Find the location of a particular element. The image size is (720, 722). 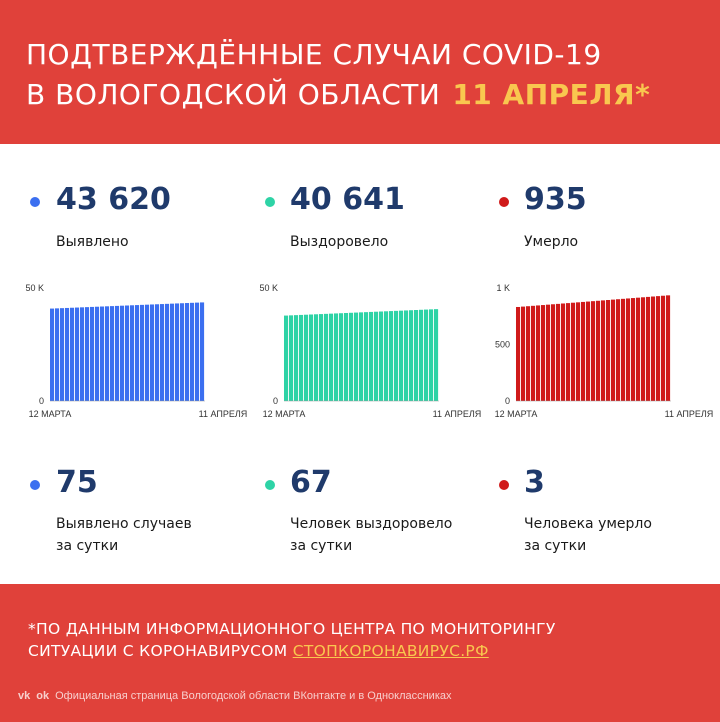

detected-chart: 50 K 0 12 МАРТА 11 АПРЕЛЯ is located at coordinates (133, 349).